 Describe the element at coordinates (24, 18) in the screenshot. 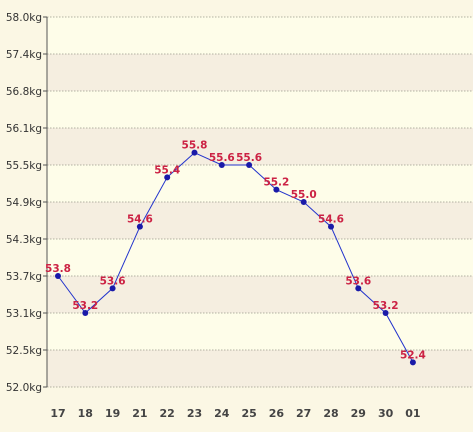

I see `y-tick-label: 58.0kg` at that location.